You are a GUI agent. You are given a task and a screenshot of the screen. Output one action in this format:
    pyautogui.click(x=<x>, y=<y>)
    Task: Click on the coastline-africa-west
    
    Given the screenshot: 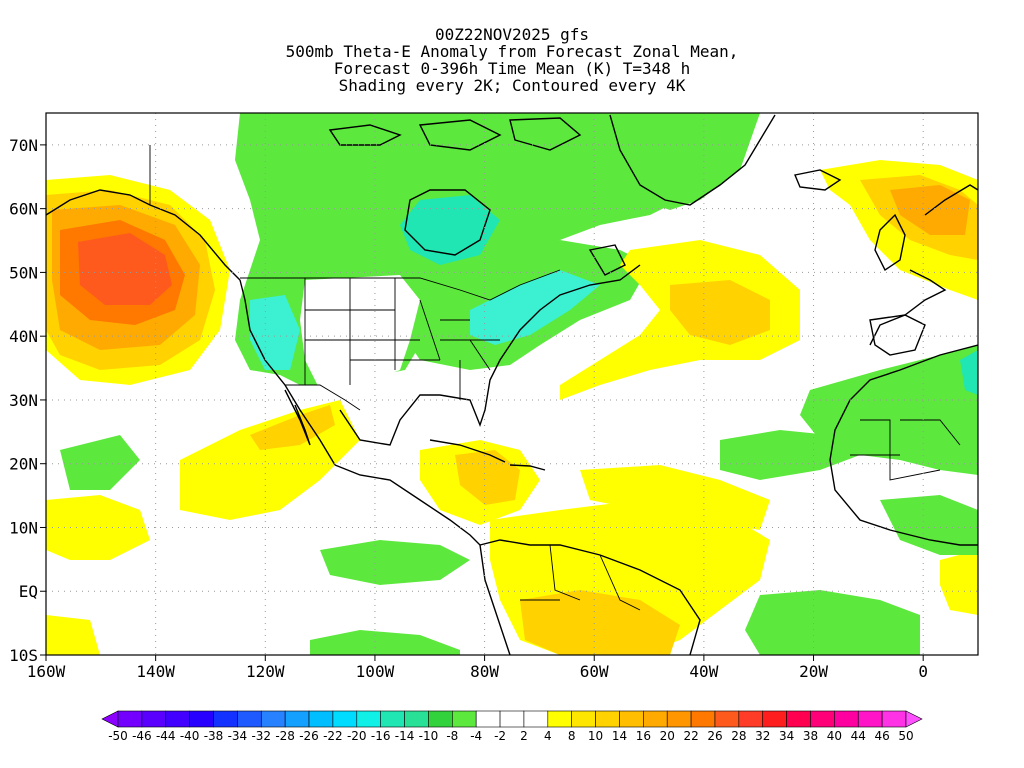 What is the action you would take?
    pyautogui.click(x=903, y=445)
    